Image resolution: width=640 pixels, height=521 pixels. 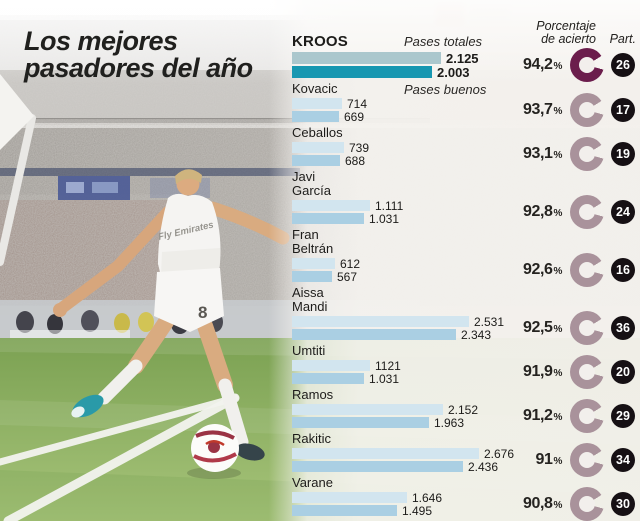 What do you see at coordinates (354, 116) in the screenshot?
I see `bar-good-value: 669` at bounding box center [354, 116].